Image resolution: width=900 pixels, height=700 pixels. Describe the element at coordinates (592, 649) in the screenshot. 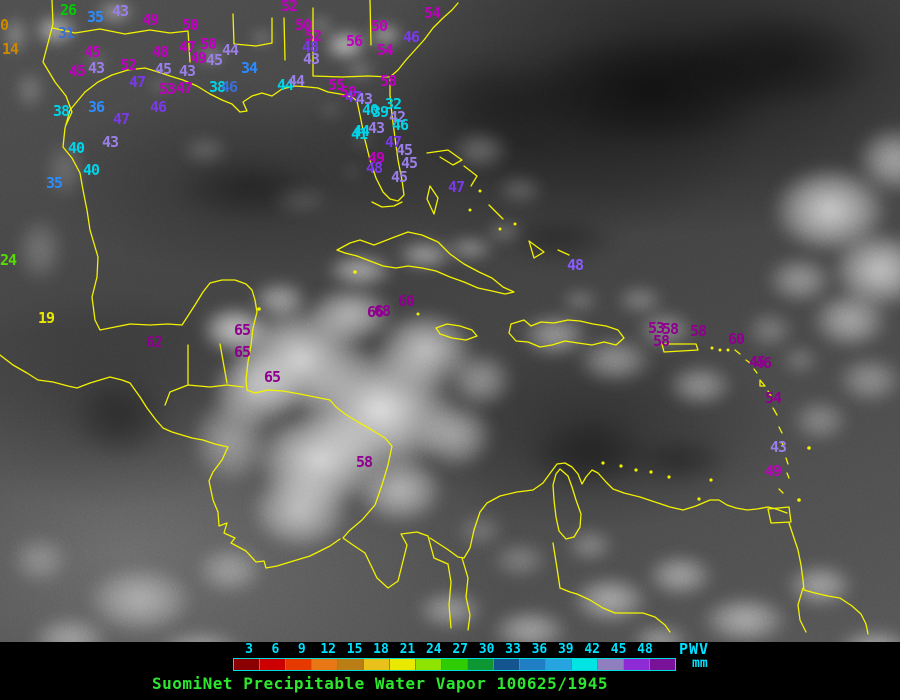

I see `colorbar-tick-label: 42` at that location.